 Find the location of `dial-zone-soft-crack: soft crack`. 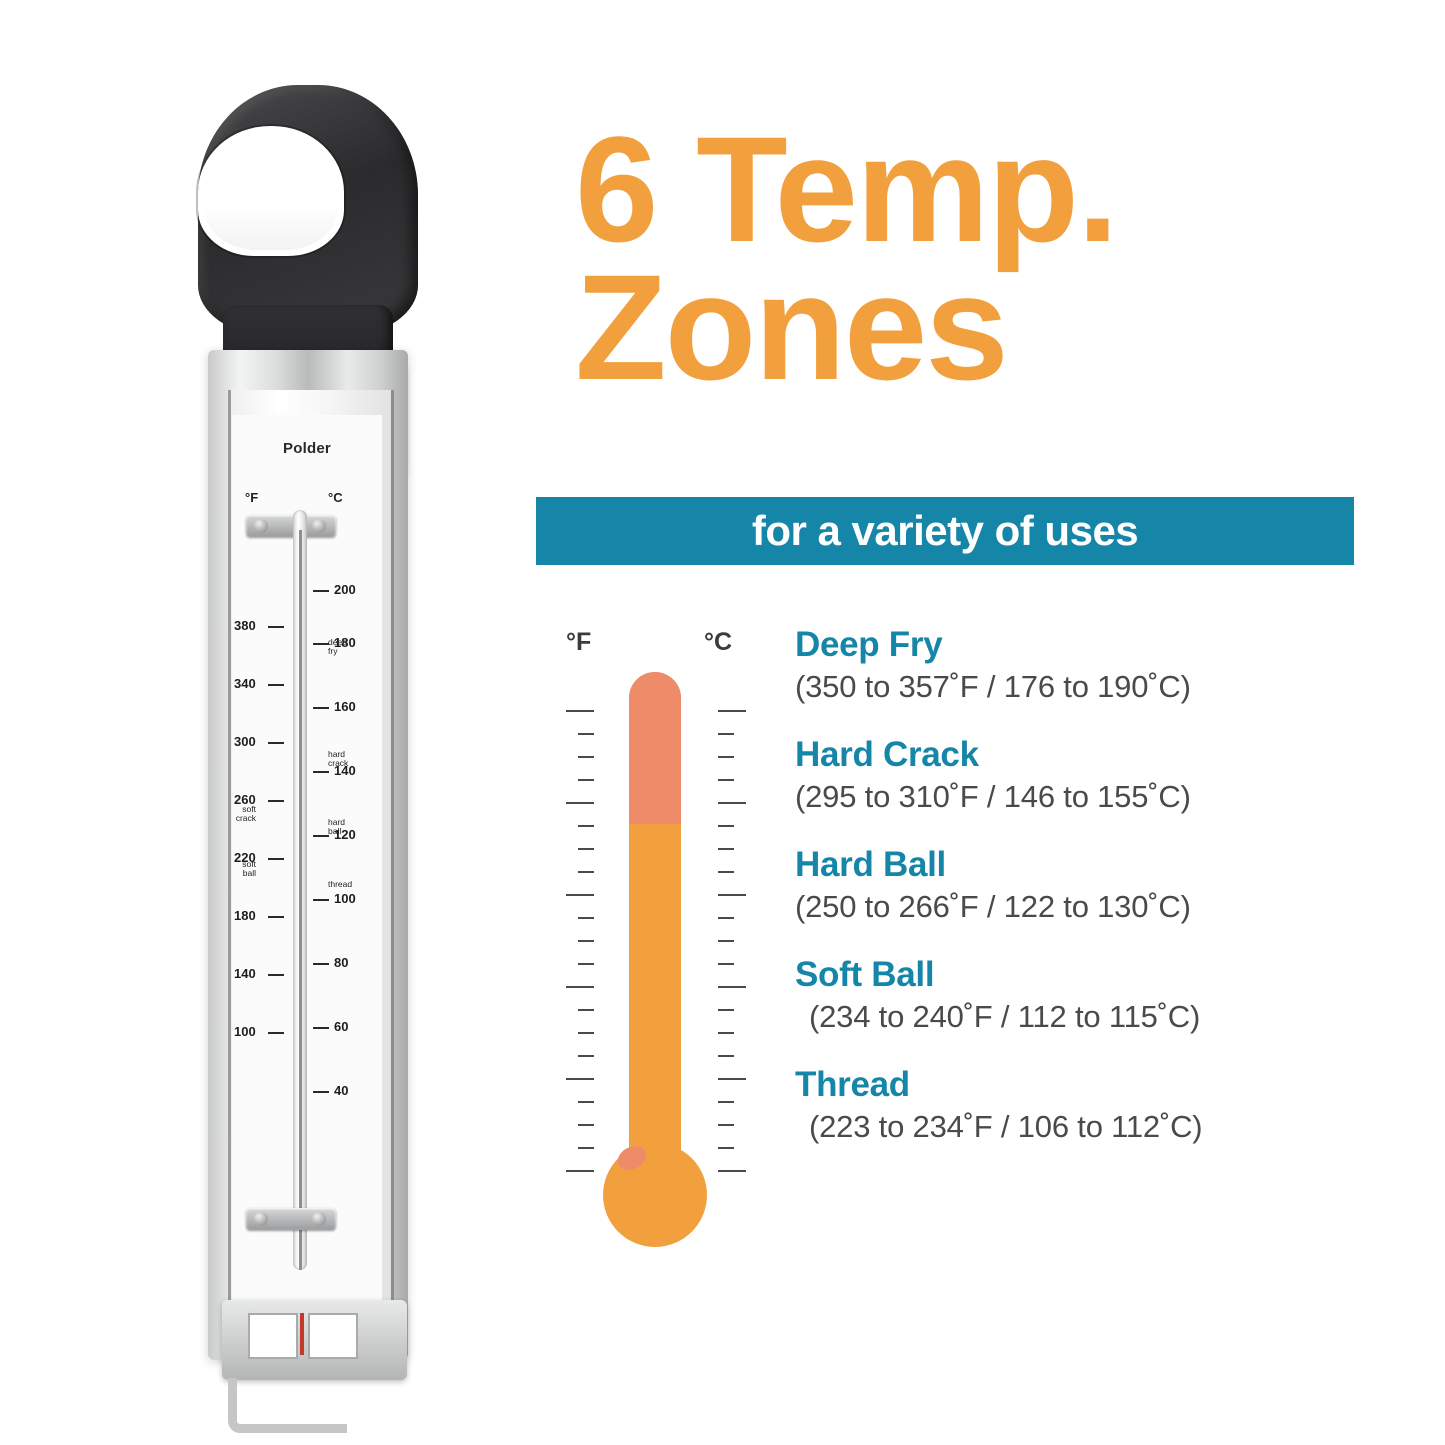

dial-zone-soft-crack: soft crack is located at coordinates (245, 813).